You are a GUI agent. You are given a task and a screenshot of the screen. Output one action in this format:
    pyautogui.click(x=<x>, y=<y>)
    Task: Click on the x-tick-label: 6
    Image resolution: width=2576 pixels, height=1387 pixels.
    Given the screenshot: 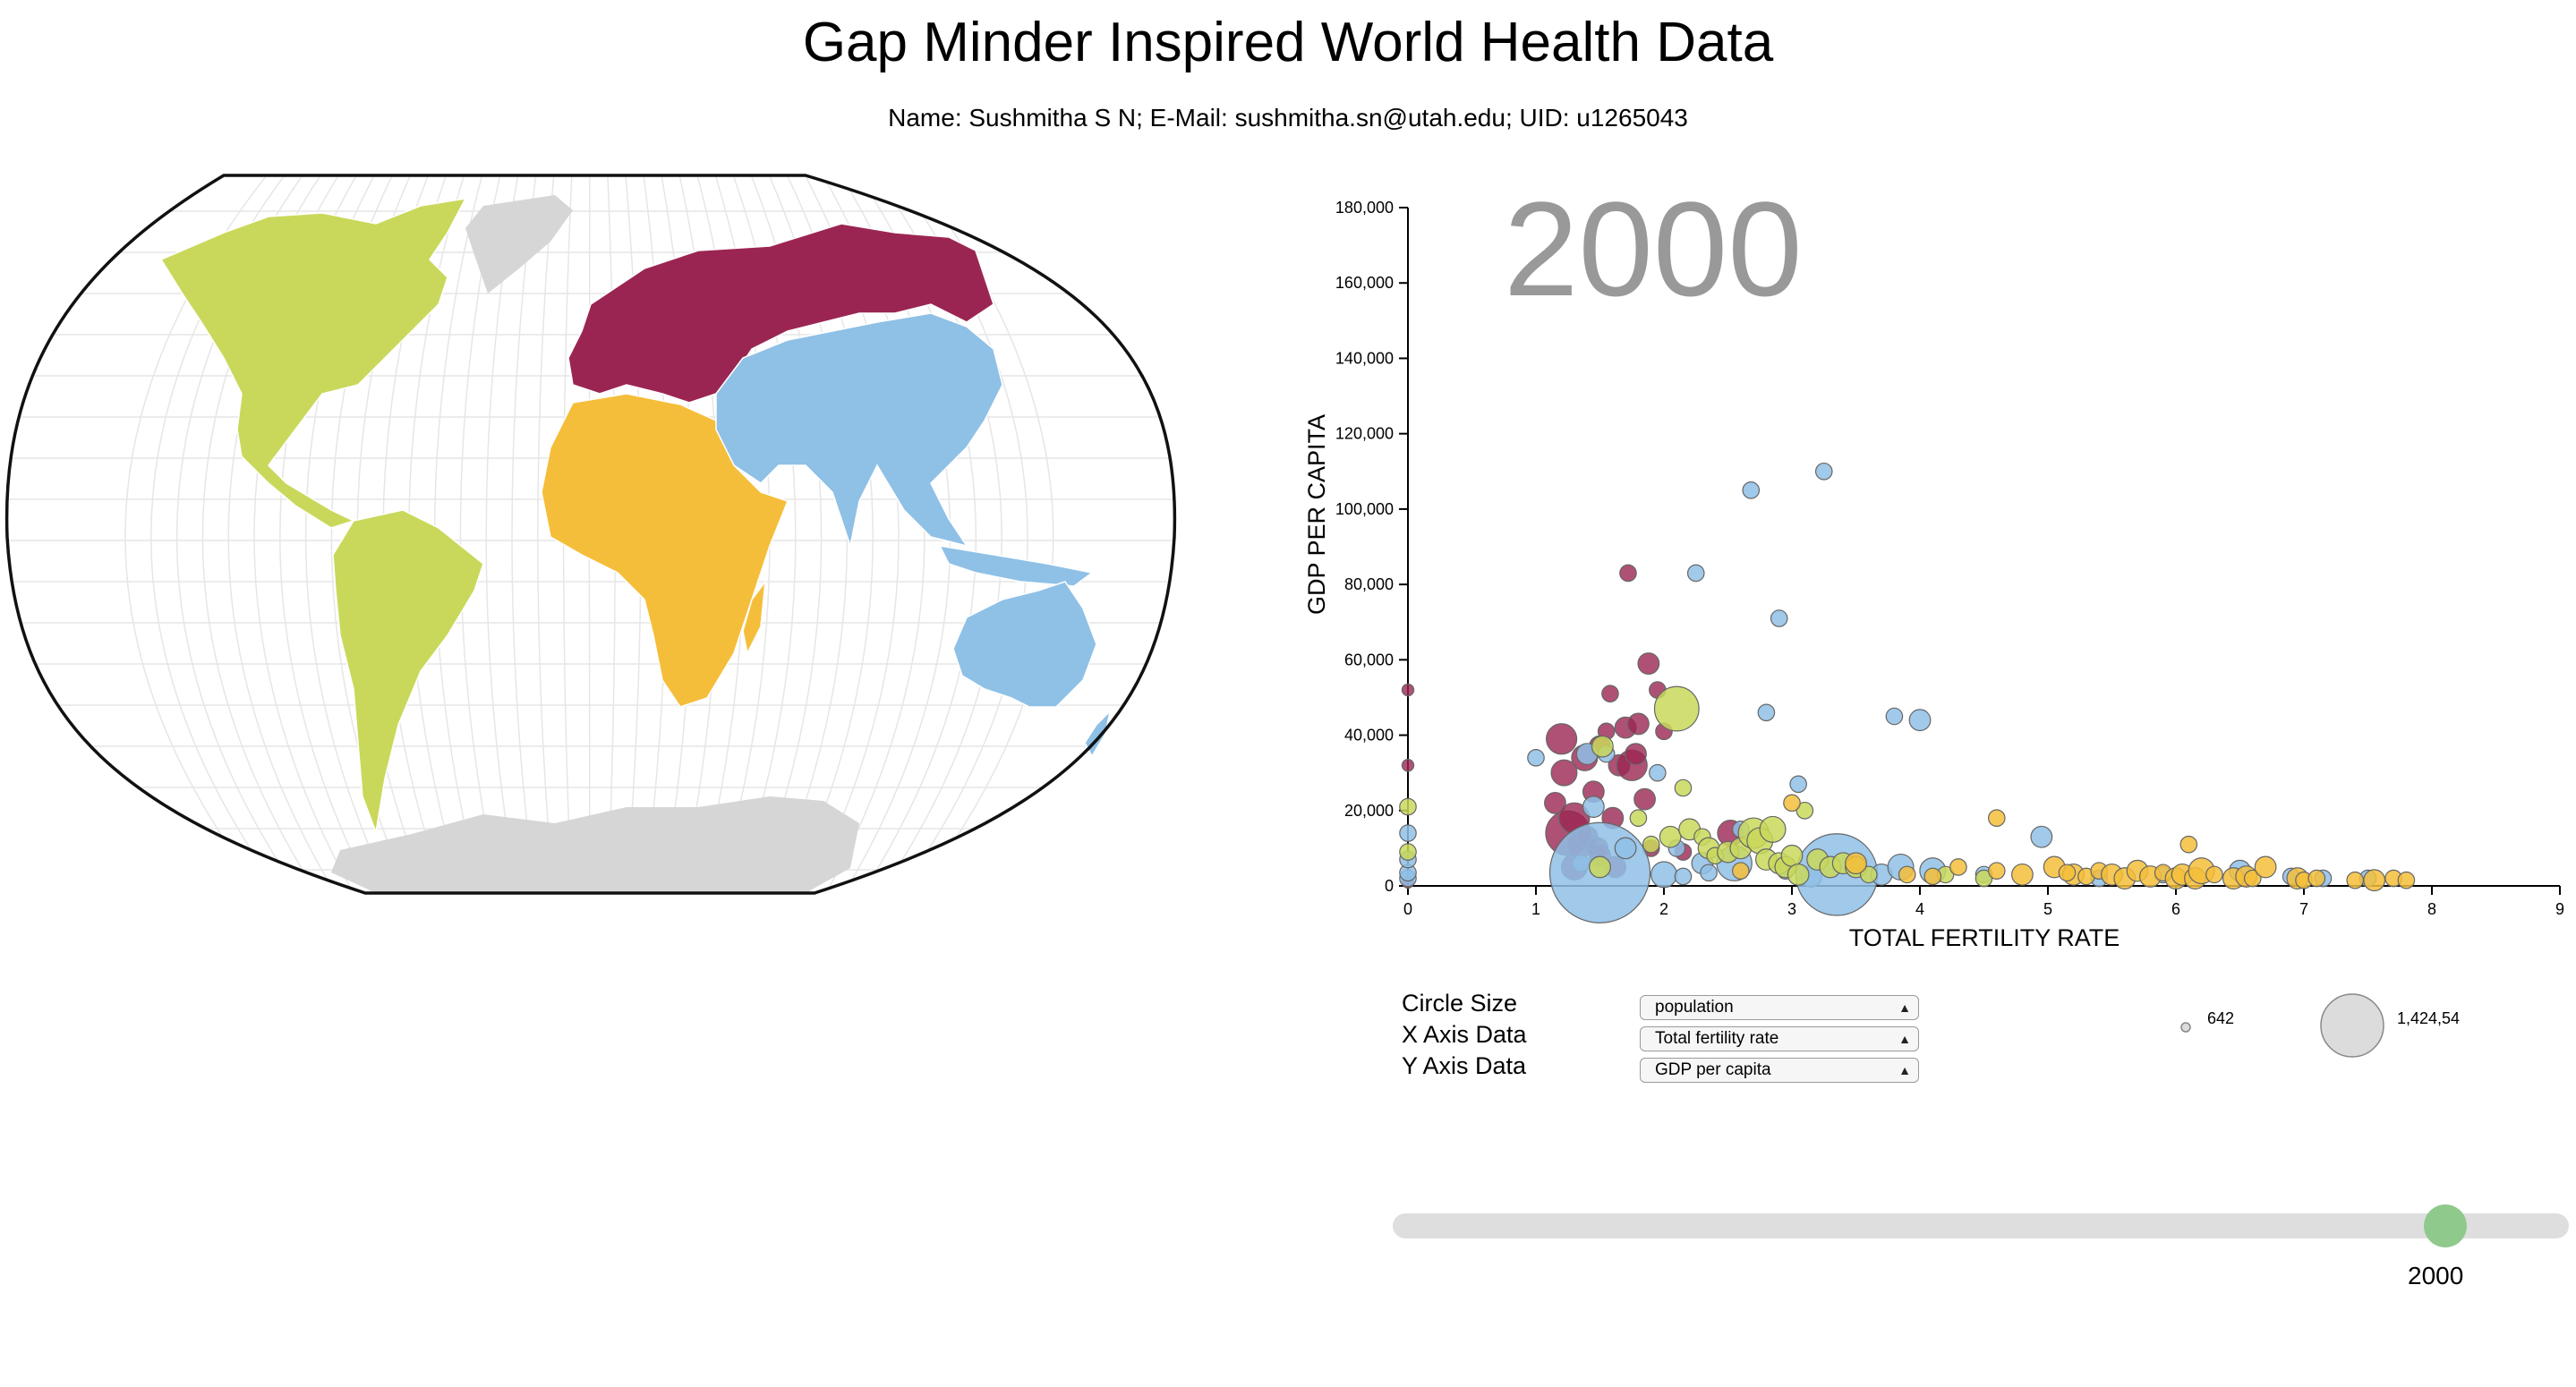 What is the action you would take?
    pyautogui.click(x=2175, y=909)
    